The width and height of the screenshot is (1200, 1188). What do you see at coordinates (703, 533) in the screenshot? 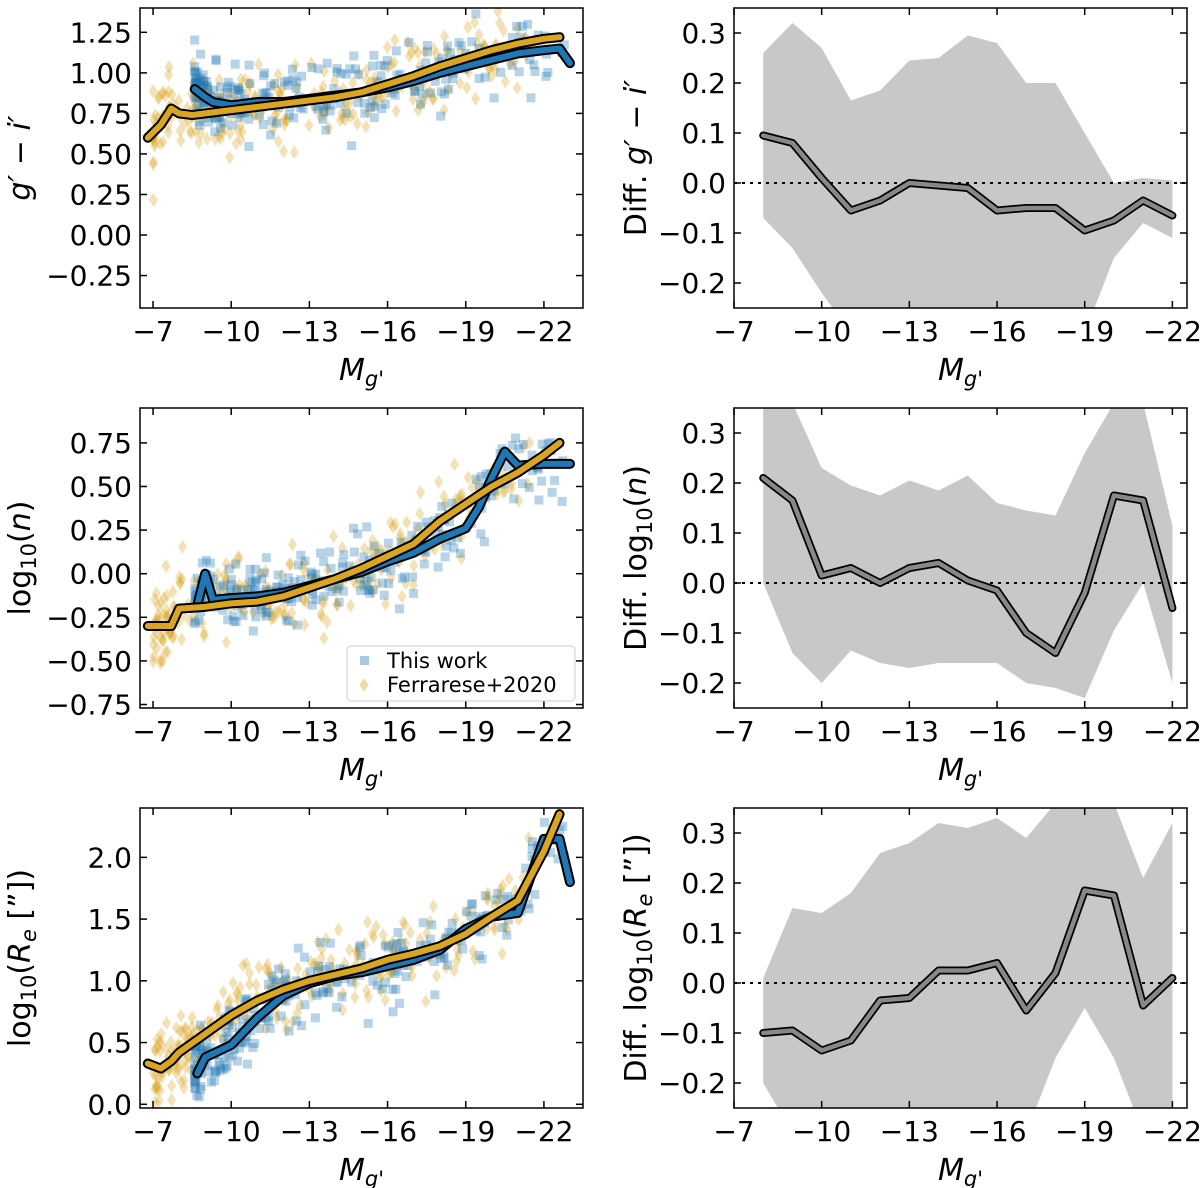
I see `y-tick-label: 0.1` at bounding box center [703, 533].